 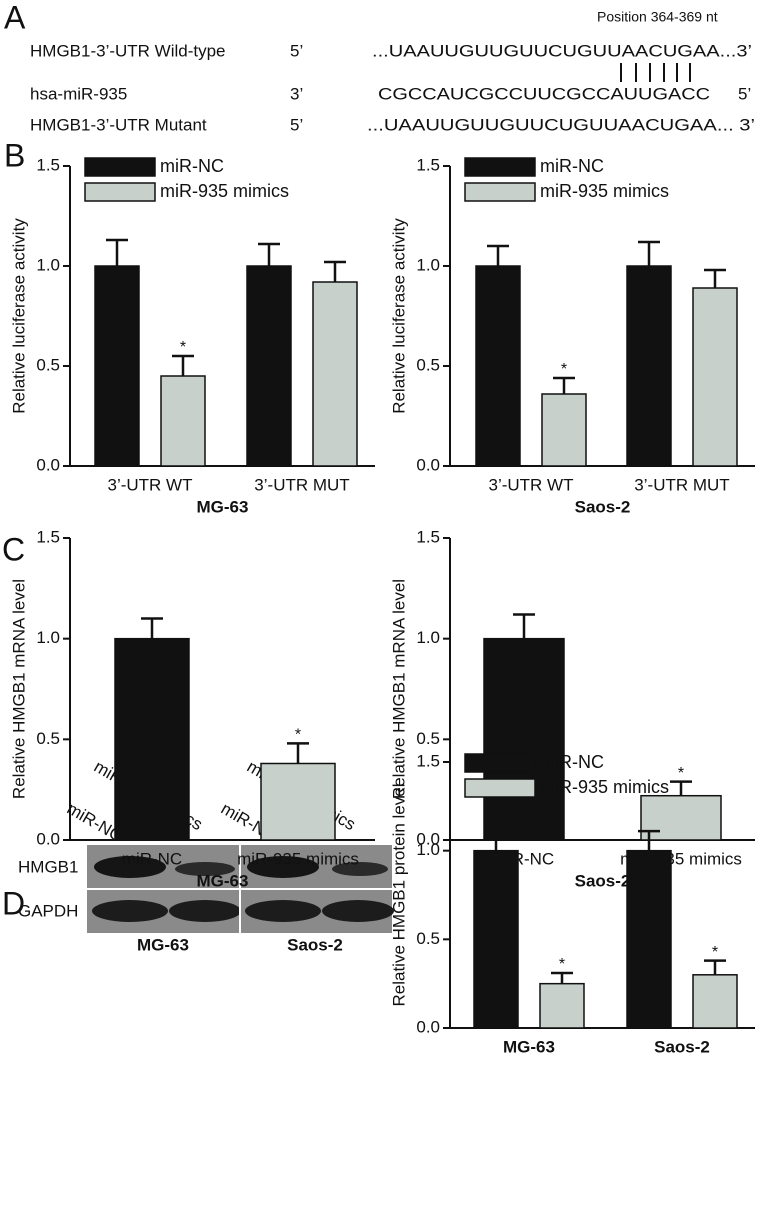 What do you see at coordinates (682, 1046) in the screenshot?
I see `x-tick-label: Saos-2` at bounding box center [682, 1046].